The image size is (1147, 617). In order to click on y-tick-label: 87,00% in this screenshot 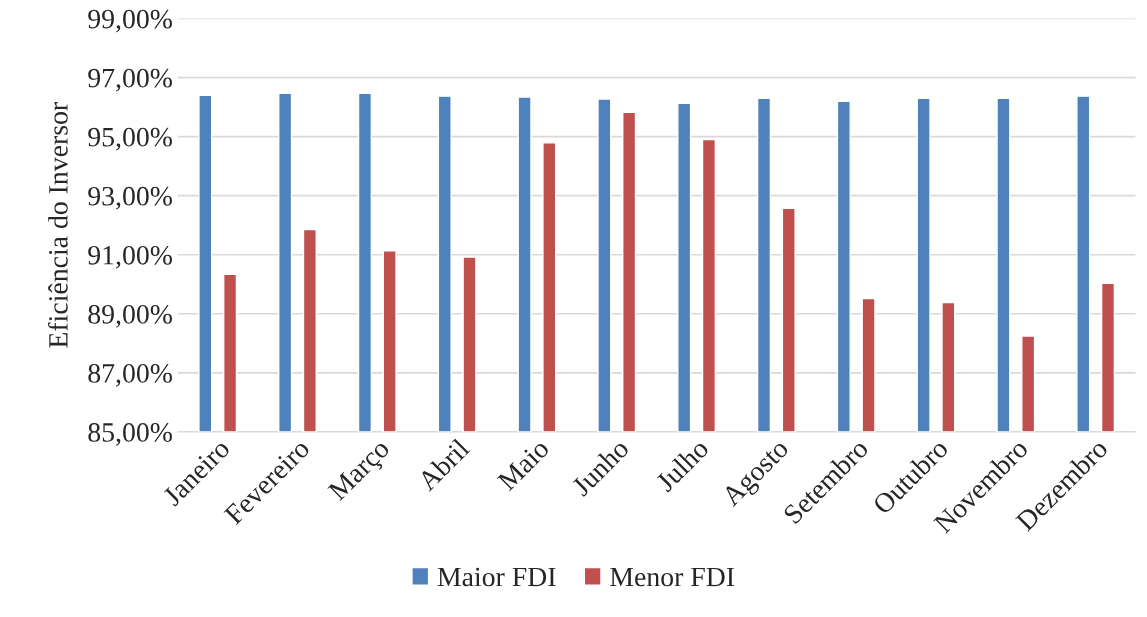, I will do `click(130, 375)`.